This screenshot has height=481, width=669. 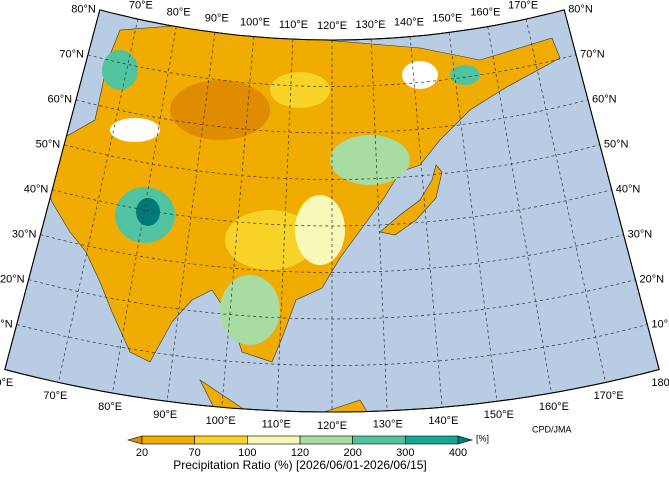 I want to click on lon-label-top: 80°E, so click(x=179, y=13).